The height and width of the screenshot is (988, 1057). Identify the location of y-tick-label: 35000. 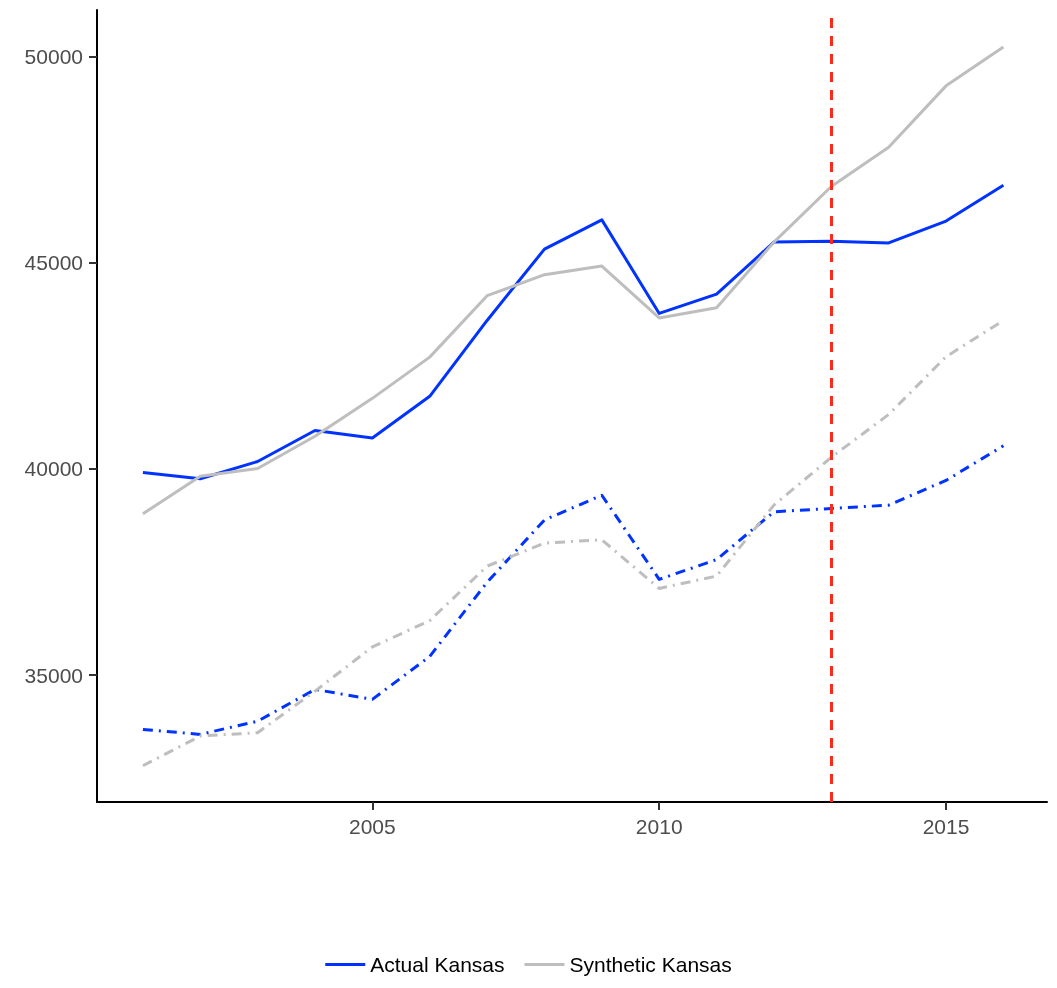
(53, 675).